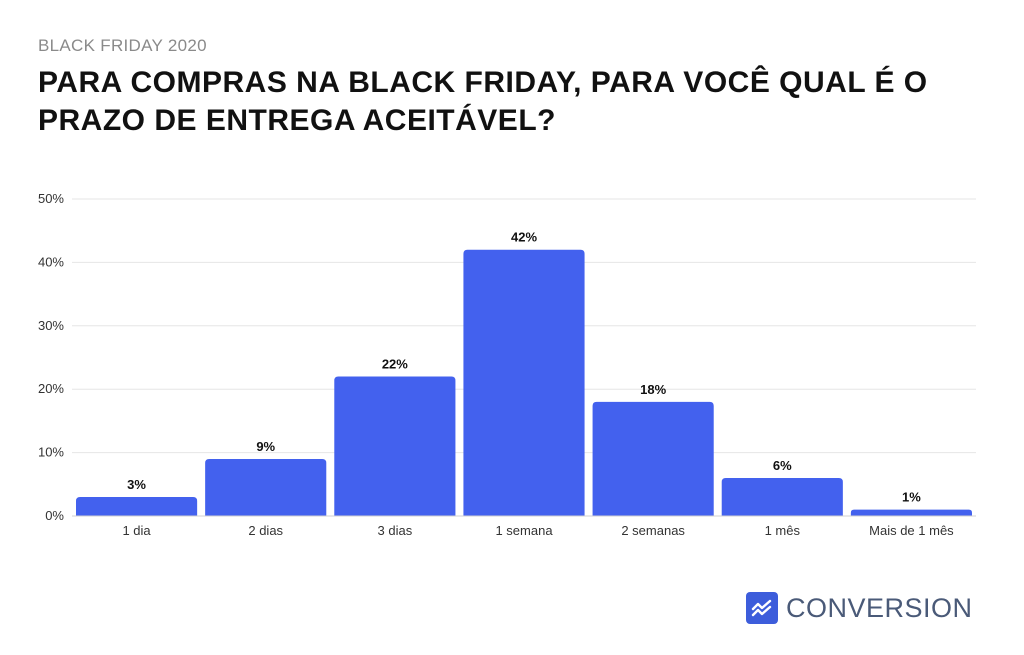 The image size is (1024, 655). Describe the element at coordinates (54, 515) in the screenshot. I see `y-tick-label: 0%` at that location.